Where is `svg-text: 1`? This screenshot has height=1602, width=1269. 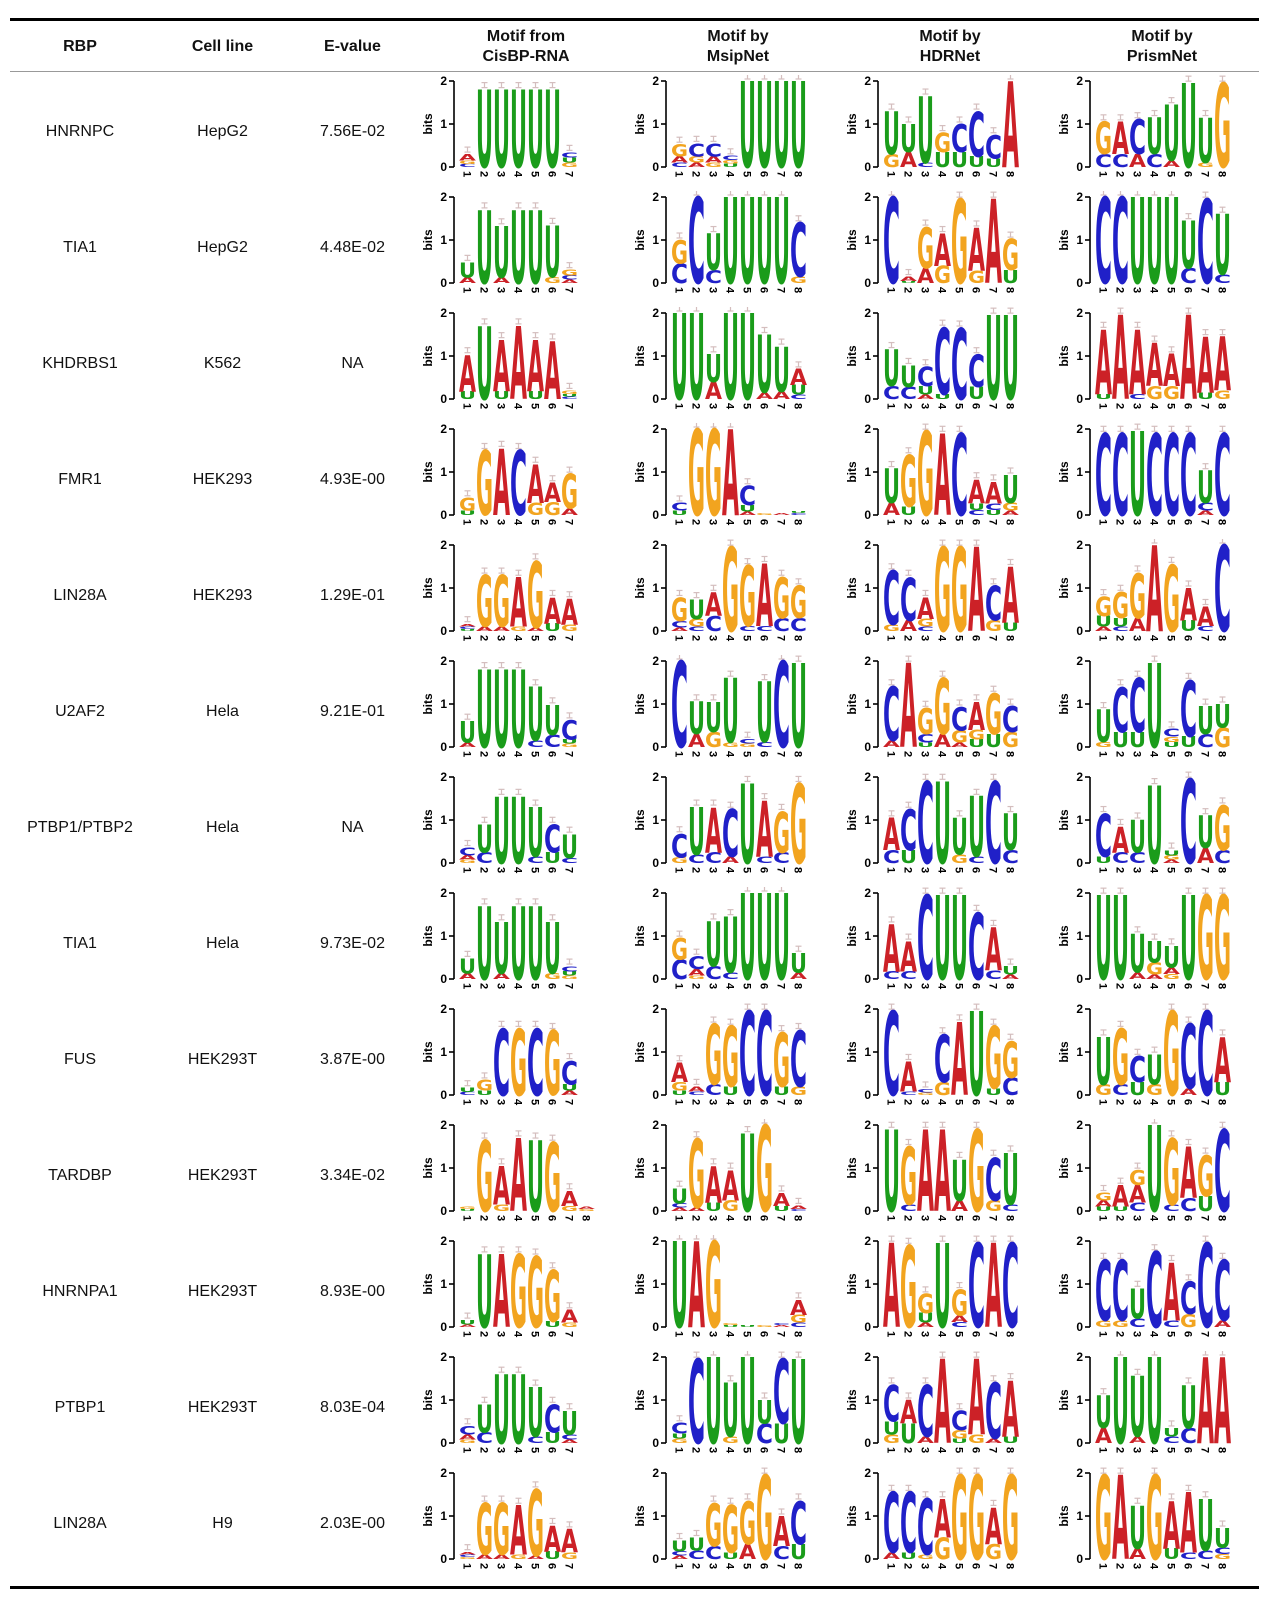 svg-text: 1 is located at coordinates (867, 1168).